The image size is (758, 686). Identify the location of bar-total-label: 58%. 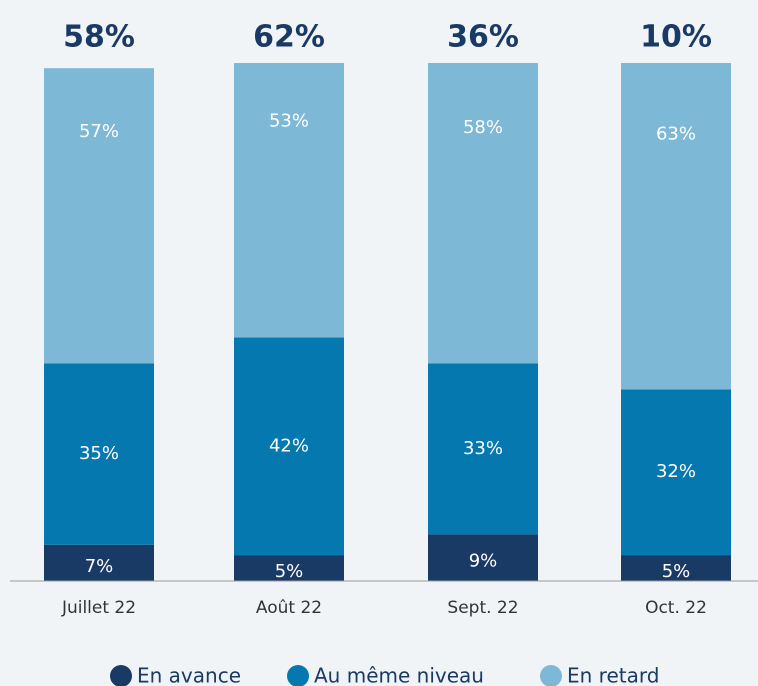
(99, 37).